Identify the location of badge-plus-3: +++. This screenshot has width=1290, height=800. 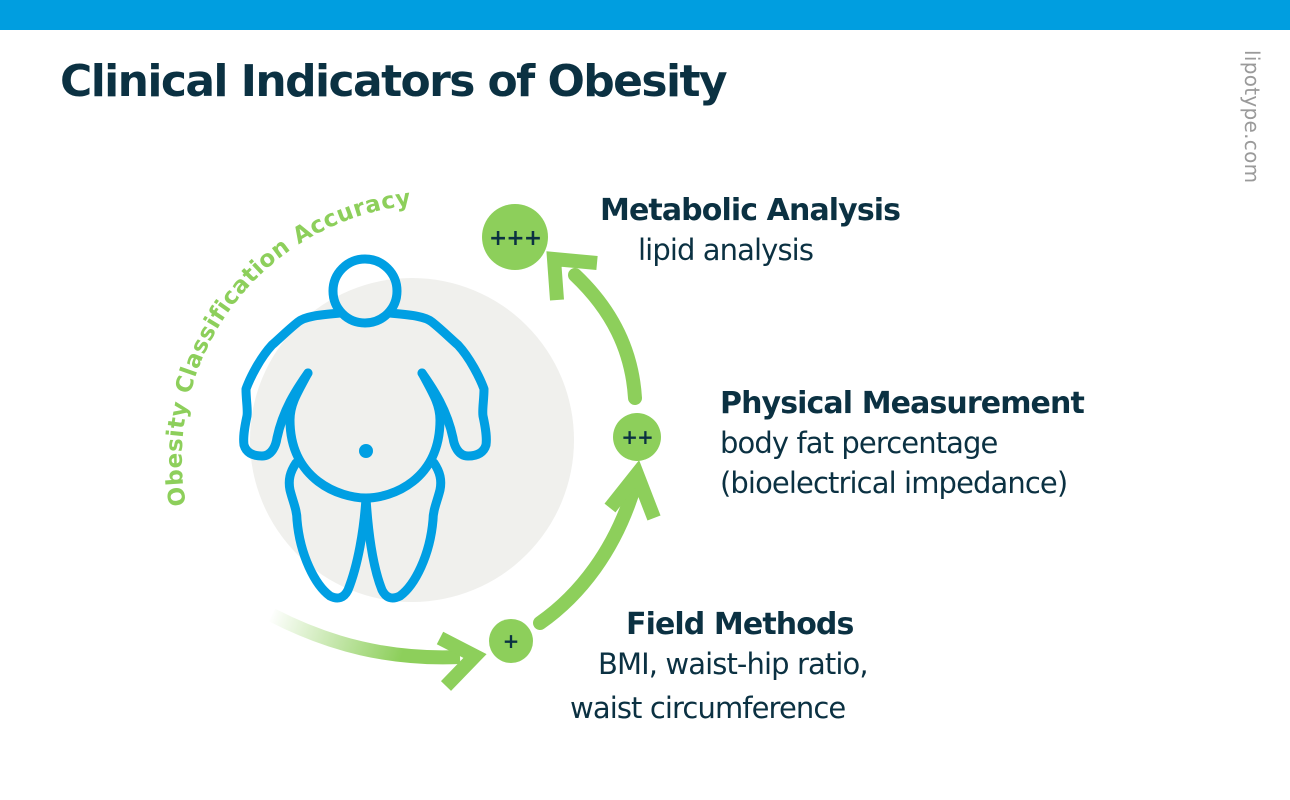
(515, 237).